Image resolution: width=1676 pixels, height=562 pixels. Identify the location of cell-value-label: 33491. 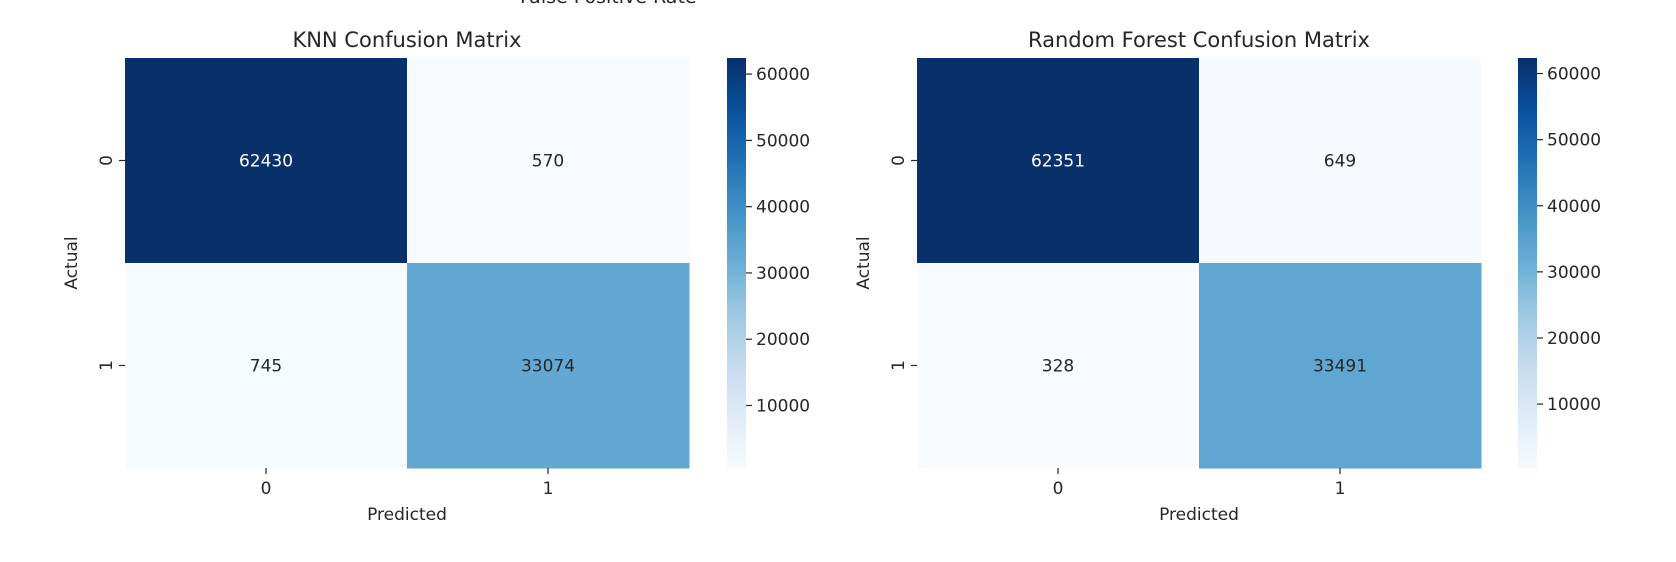
(1340, 367).